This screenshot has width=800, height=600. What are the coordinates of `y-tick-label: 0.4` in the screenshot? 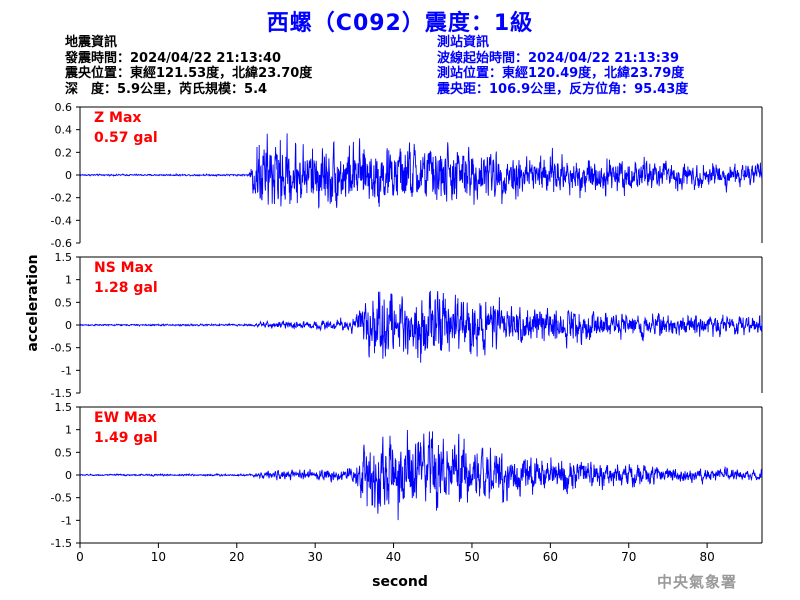 It's located at (64, 130).